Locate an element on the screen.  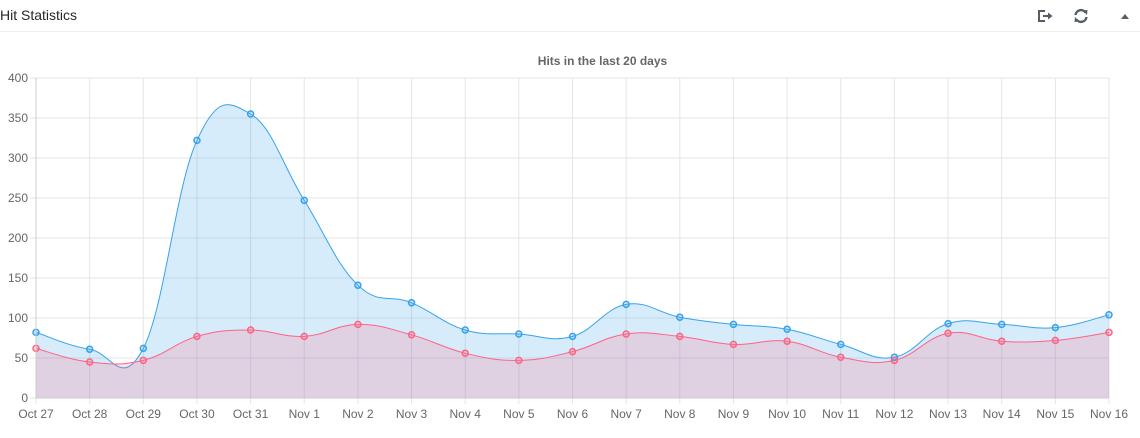
widget-header: Hit Statistics is located at coordinates (570, 16).